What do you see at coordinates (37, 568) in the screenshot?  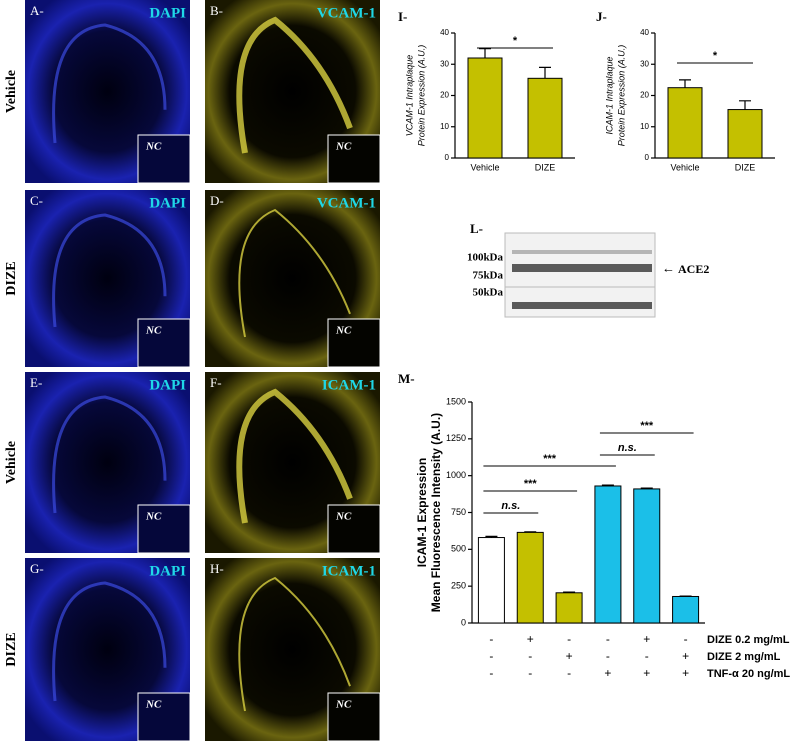 I see `panel-label: G-` at bounding box center [37, 568].